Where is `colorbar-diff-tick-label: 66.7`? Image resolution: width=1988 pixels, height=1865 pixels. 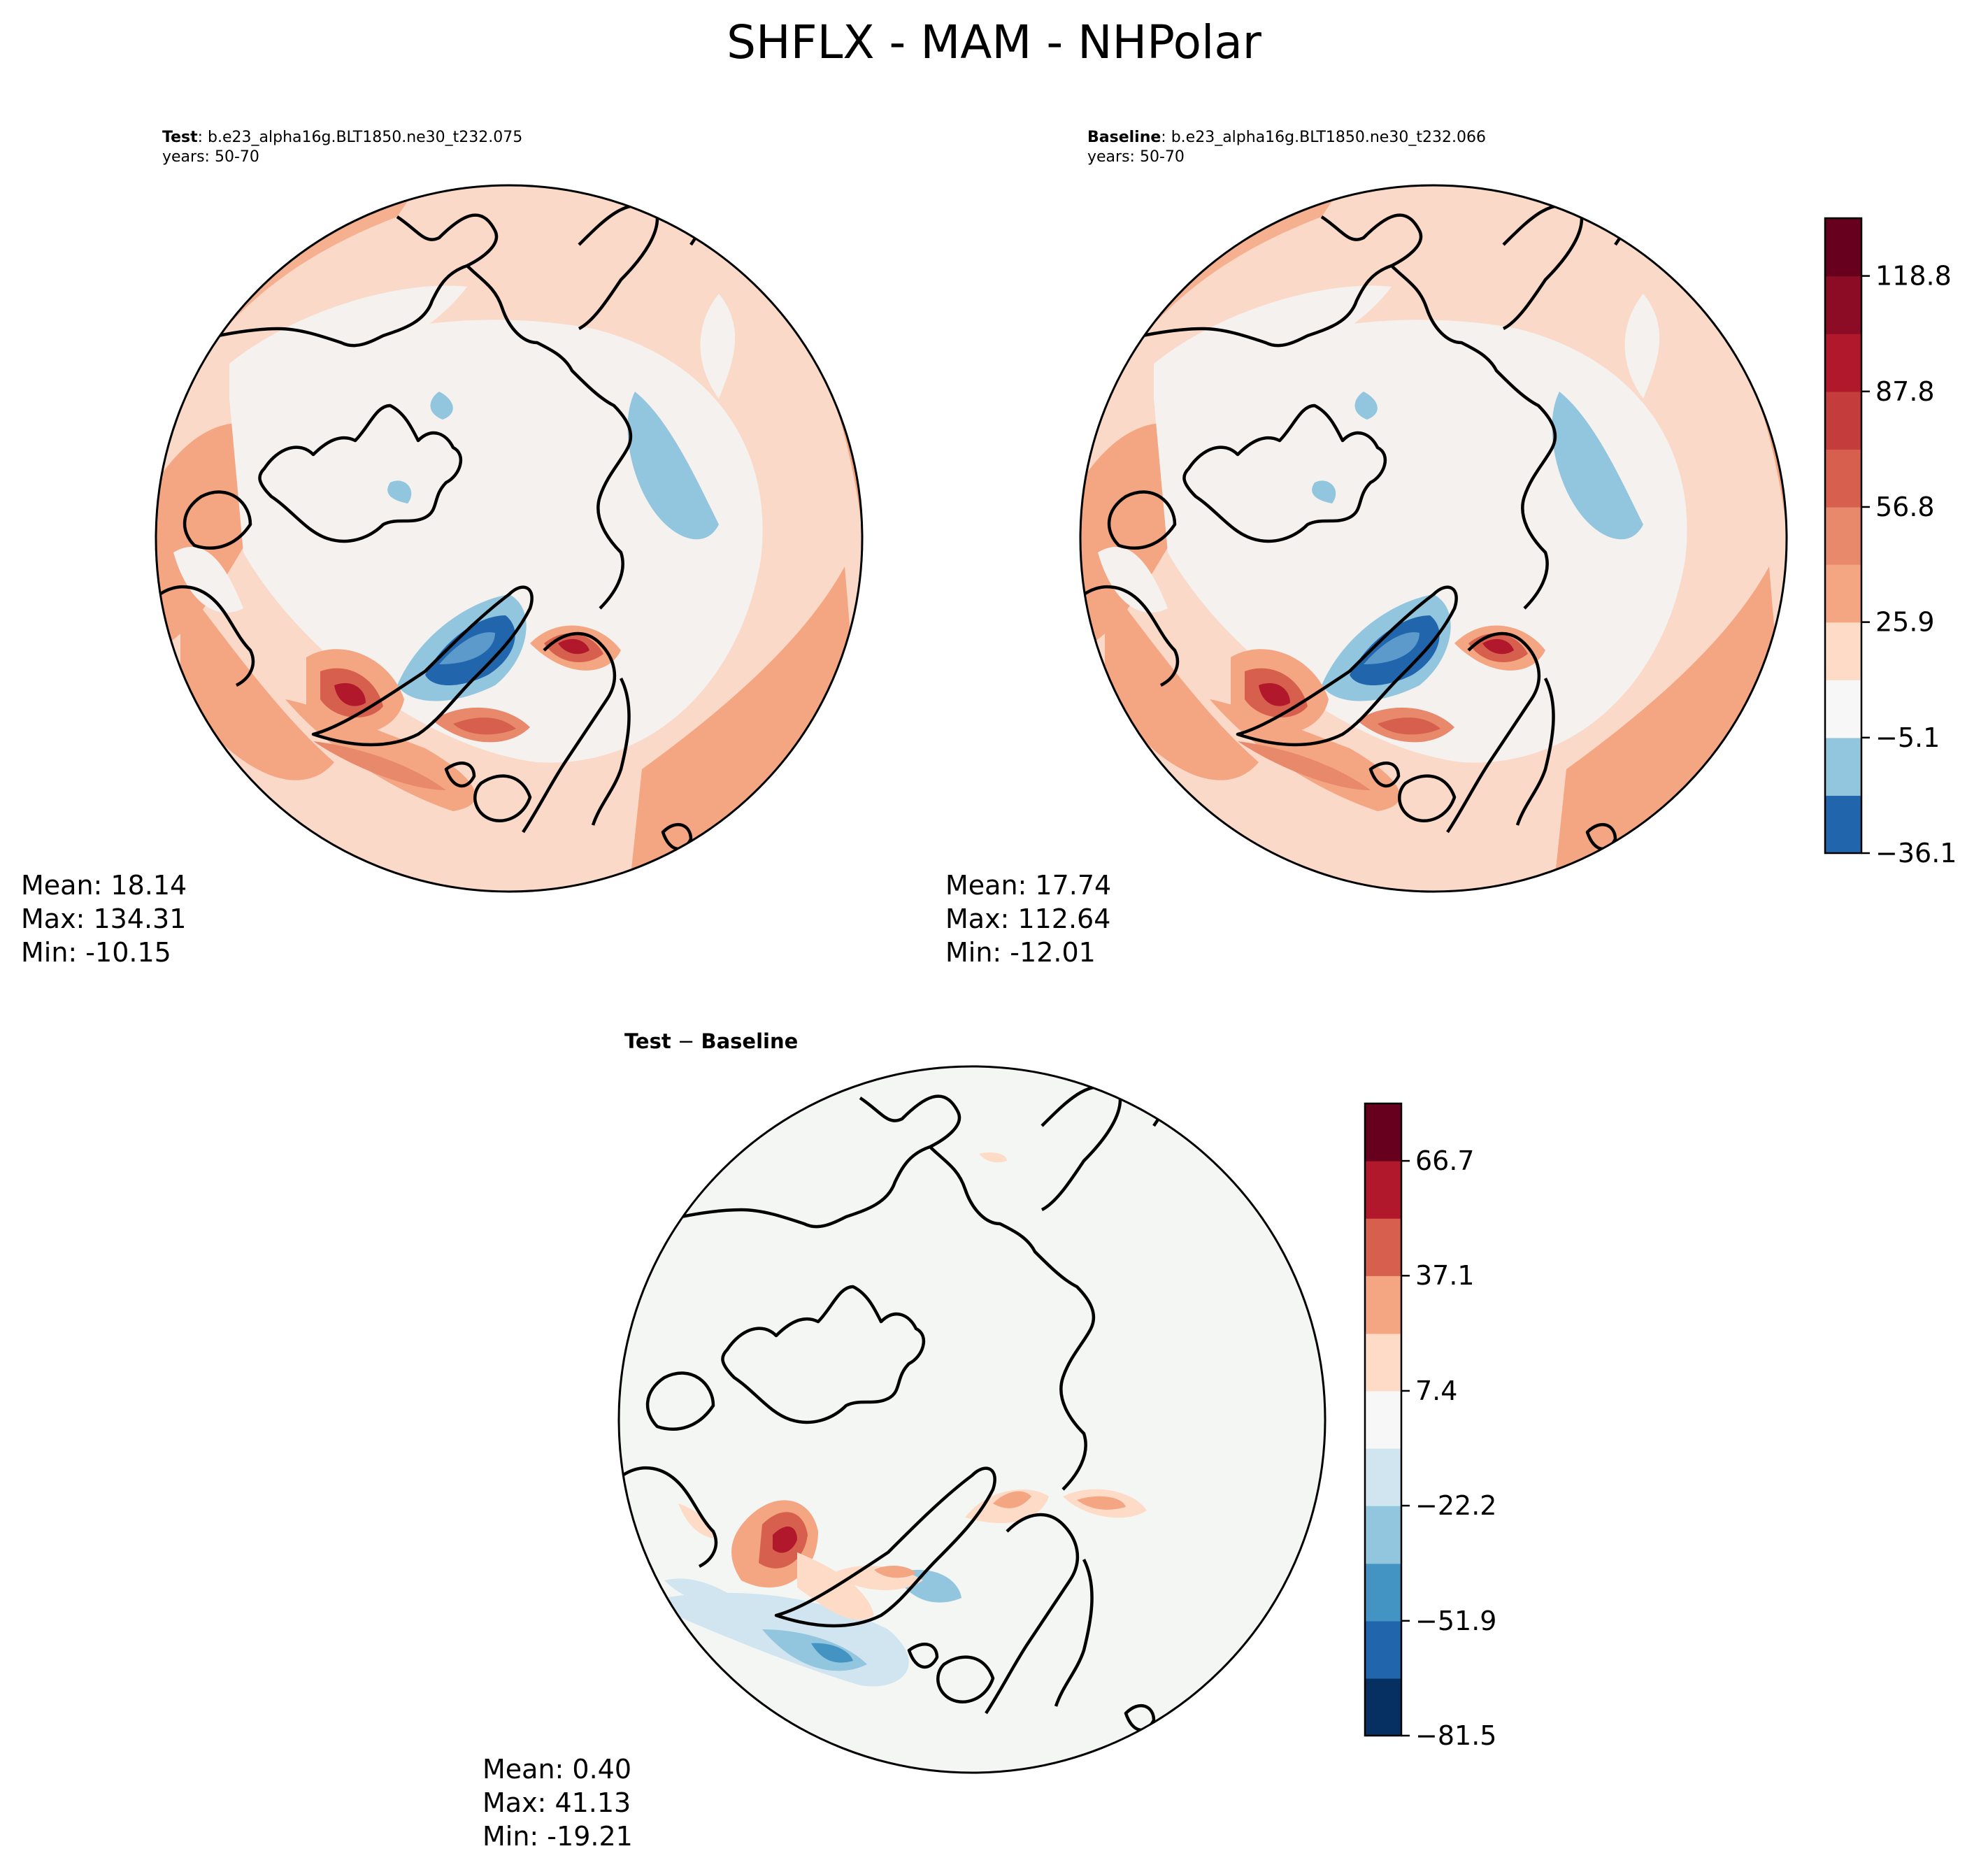
colorbar-diff-tick-label: 66.7 is located at coordinates (1445, 1160).